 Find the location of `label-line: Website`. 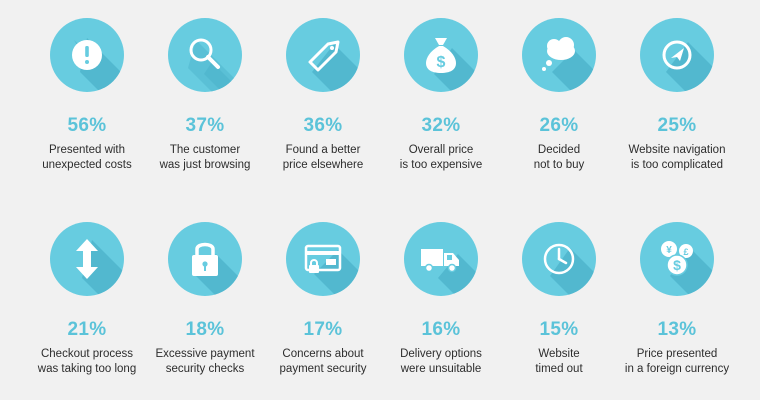

label-line: Website is located at coordinates (559, 354).